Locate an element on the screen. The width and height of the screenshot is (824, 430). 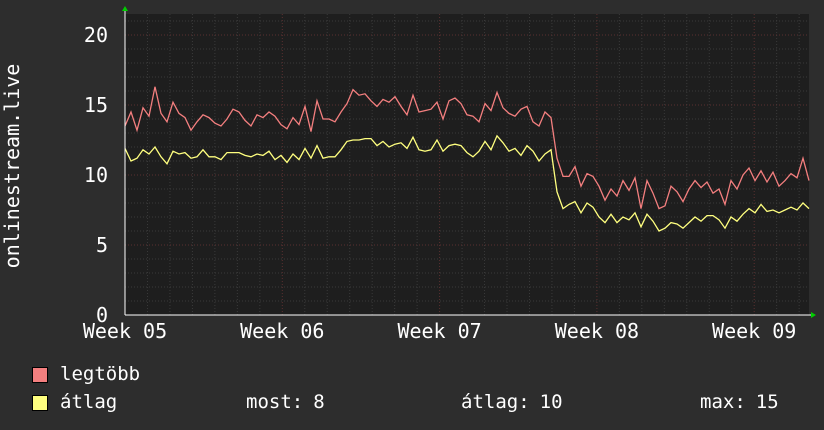
legend-swatch-max is located at coordinates (40, 375).